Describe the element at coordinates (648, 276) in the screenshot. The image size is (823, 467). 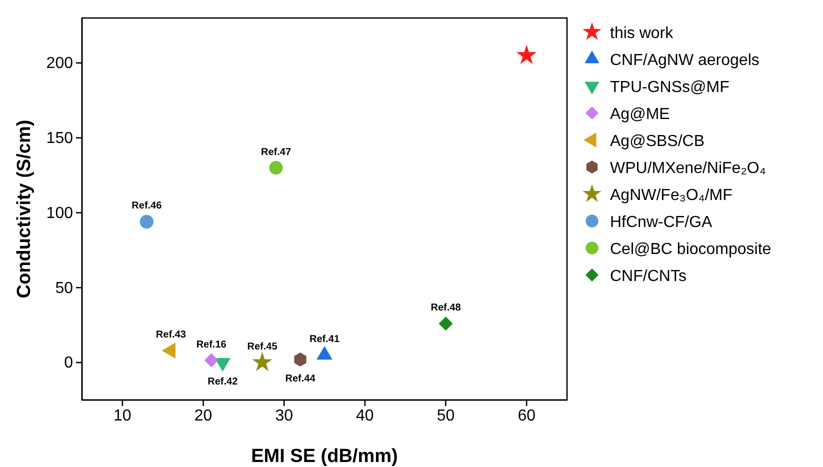
I see `legend-label: CNF/CNTs` at that location.